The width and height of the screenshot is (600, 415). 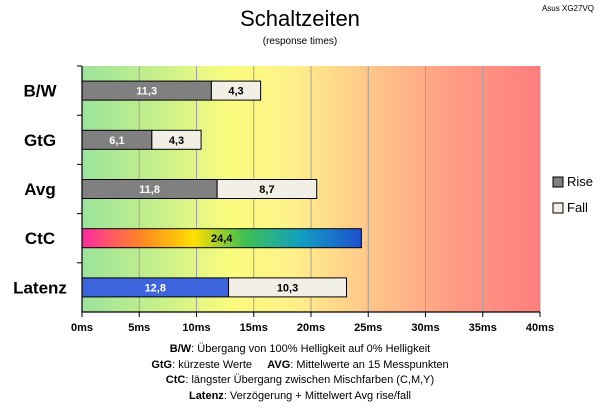 What do you see at coordinates (82, 328) in the screenshot?
I see `x-tick-label: 0ms` at bounding box center [82, 328].